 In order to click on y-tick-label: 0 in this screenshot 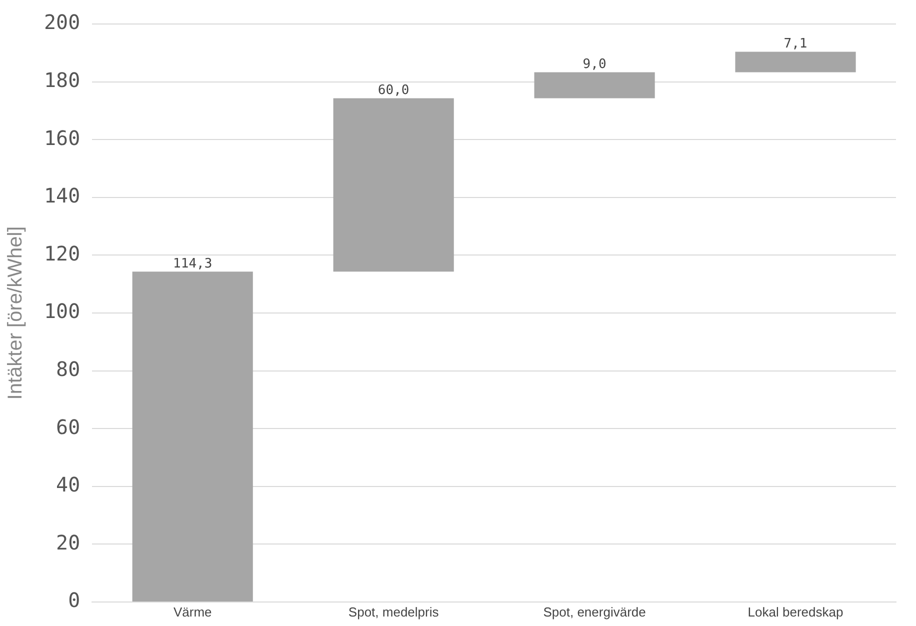, I will do `click(74, 600)`.